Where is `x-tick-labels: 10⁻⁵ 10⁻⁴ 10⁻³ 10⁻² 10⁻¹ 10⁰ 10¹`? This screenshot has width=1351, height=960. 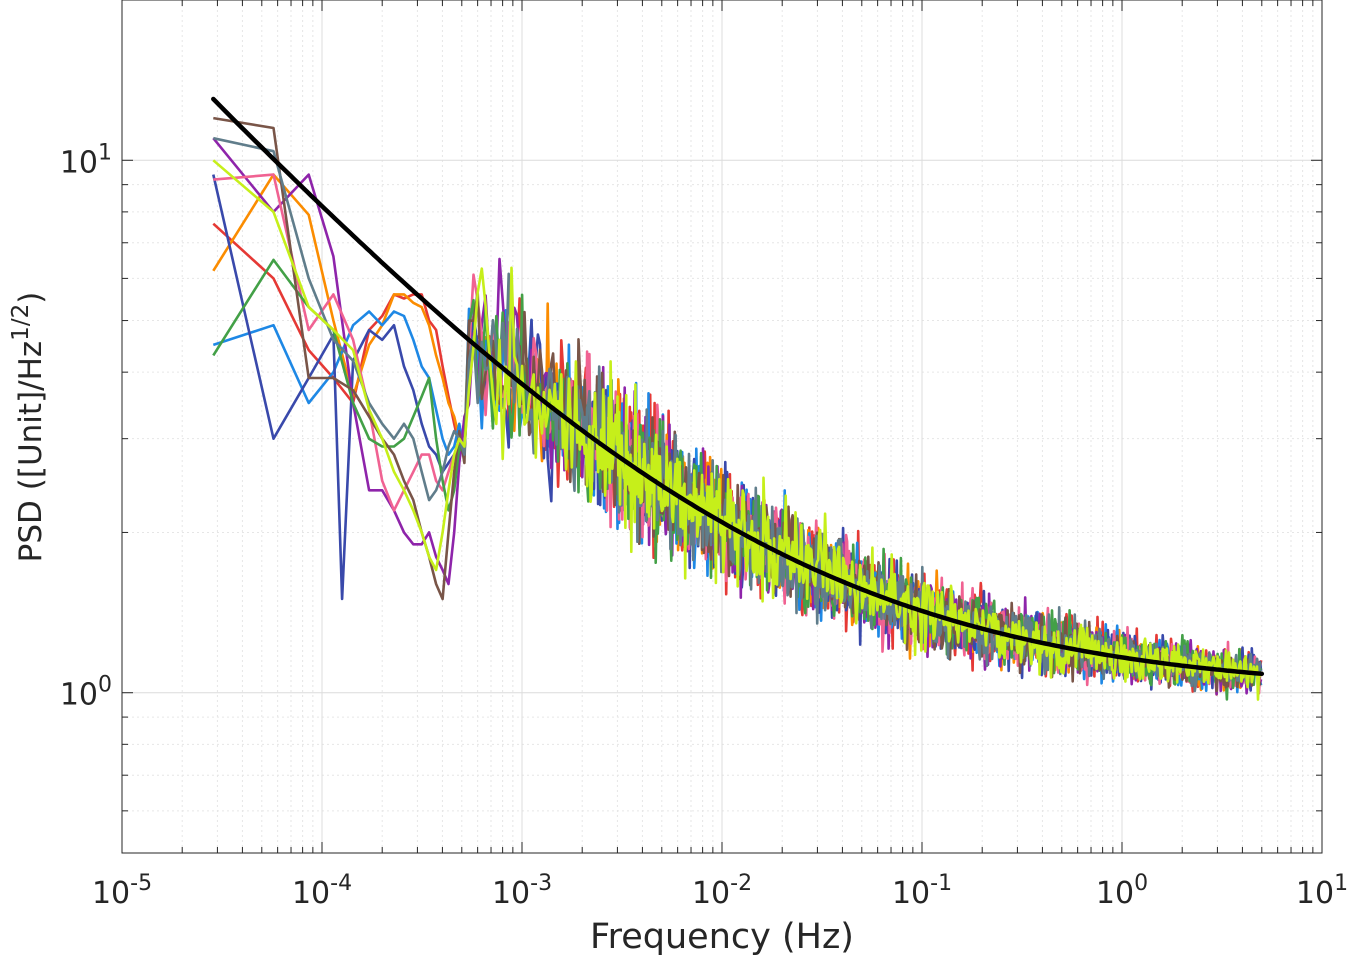 x-tick-labels: 10⁻⁵ 10⁻⁴ 10⁻³ 10⁻² 10⁻¹ 10⁰ 10¹ is located at coordinates (720, 891).